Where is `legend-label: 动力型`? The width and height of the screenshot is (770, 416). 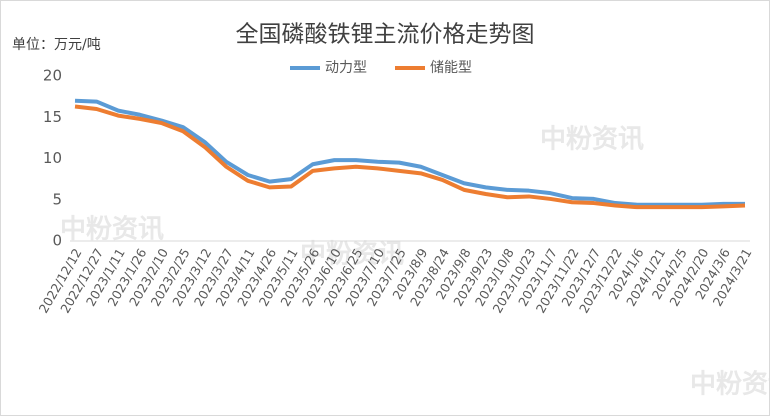 legend-label: 动力型 is located at coordinates (346, 68).